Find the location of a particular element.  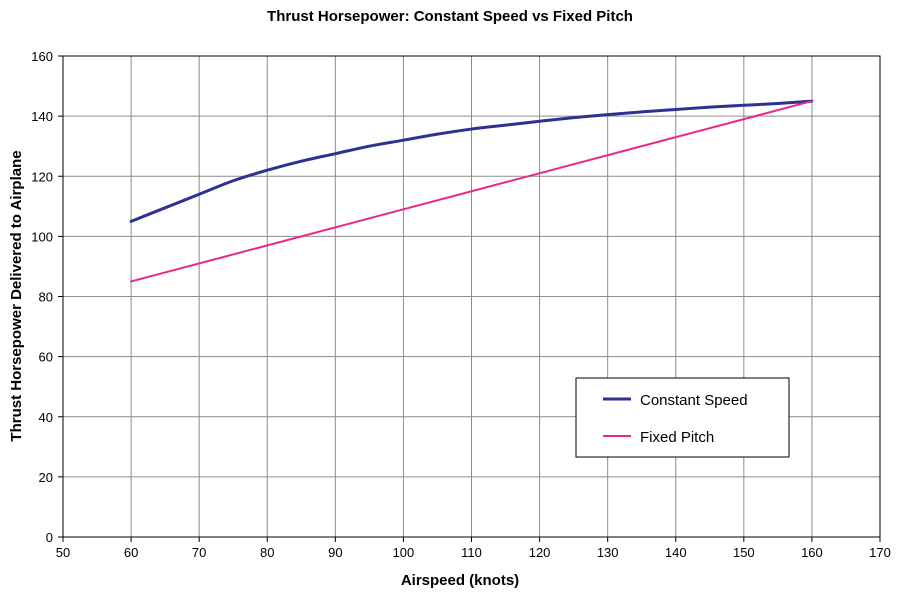

x-tick-label: 90 is located at coordinates (335, 552).